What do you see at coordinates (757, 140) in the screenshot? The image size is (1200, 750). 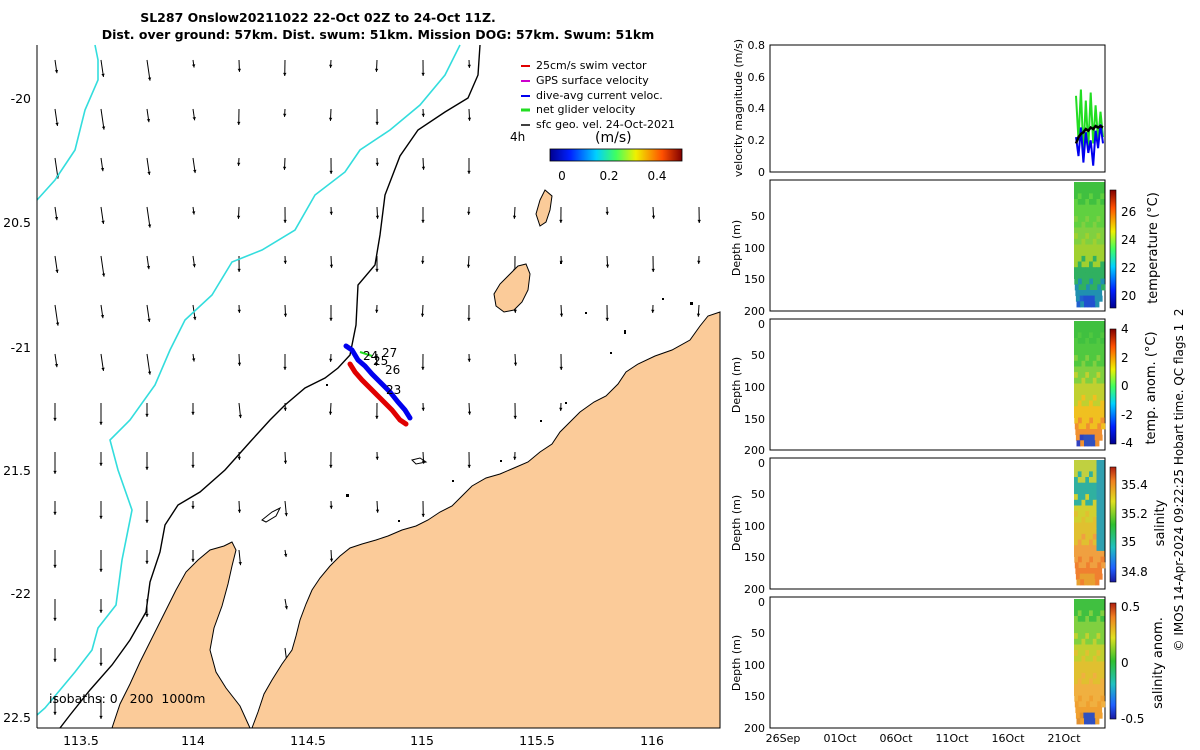 I see `velocity-ytick-1: 0.2` at bounding box center [757, 140].